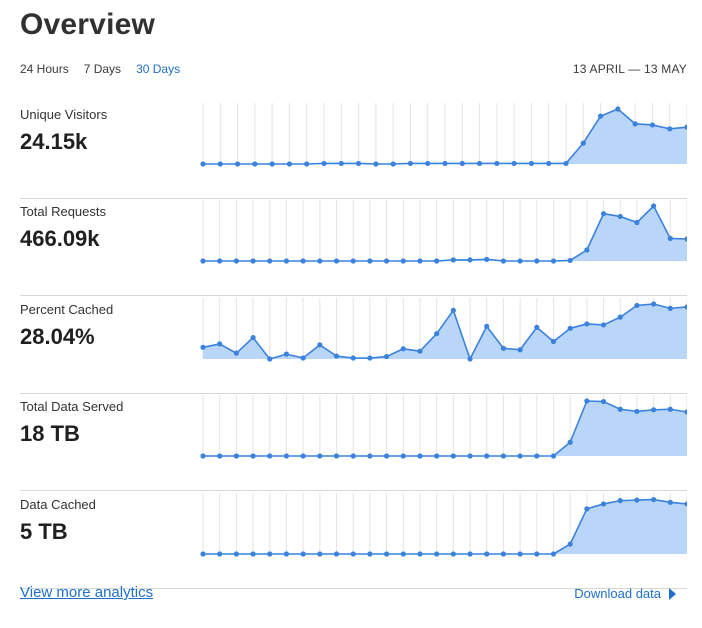 Image resolution: width=702 pixels, height=628 pixels. Describe the element at coordinates (67, 309) in the screenshot. I see `metric-label: Percent Cached` at that location.